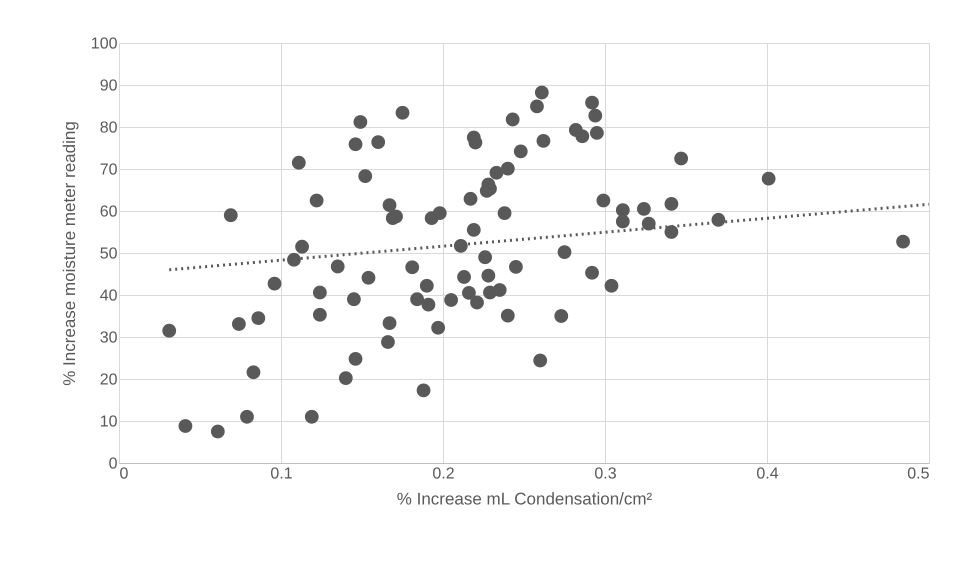 The image size is (957, 582). Describe the element at coordinates (109, 128) in the screenshot. I see `y-tick-label: 80` at that location.